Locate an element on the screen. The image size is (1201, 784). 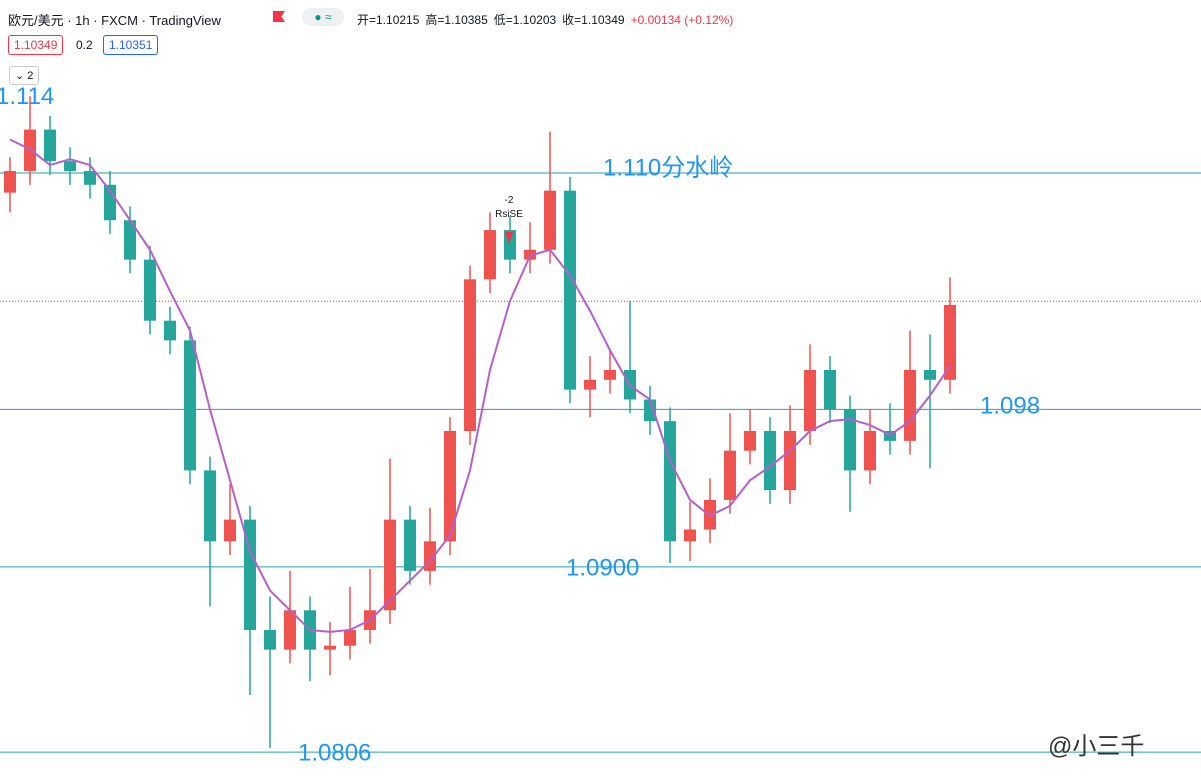
chevron: ⌄ is located at coordinates (21, 76).